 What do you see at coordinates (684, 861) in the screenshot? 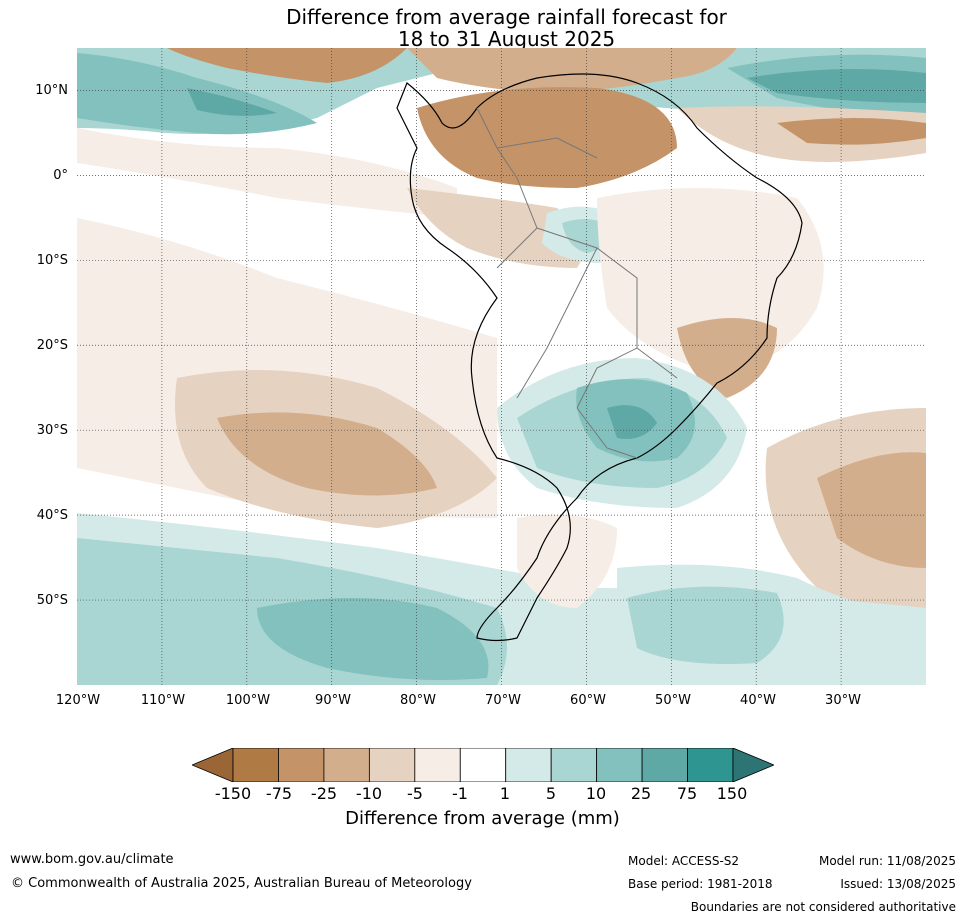
I see `model-text: Model: ACCESS-S2` at bounding box center [684, 861].